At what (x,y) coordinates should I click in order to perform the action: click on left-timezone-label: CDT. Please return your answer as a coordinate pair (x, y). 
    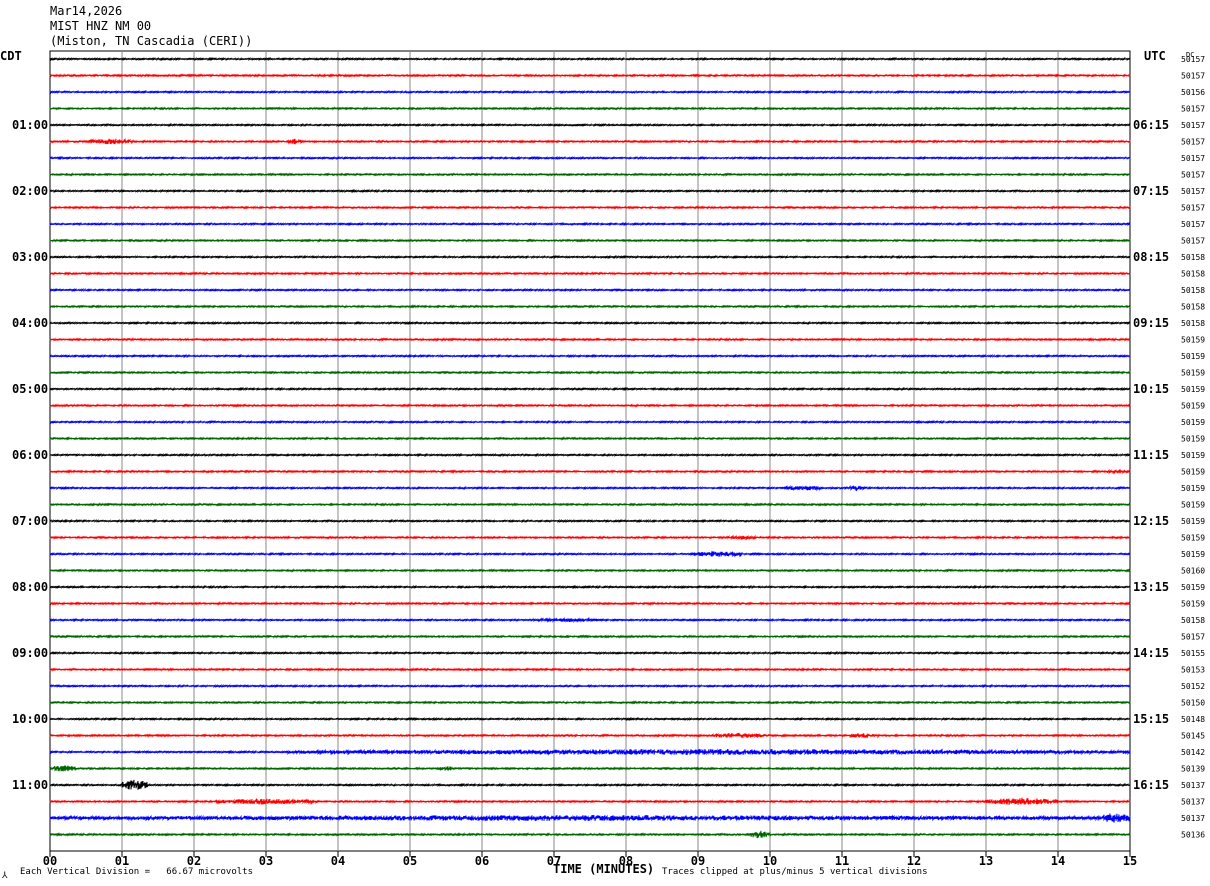
    Looking at the image, I should click on (11, 56).